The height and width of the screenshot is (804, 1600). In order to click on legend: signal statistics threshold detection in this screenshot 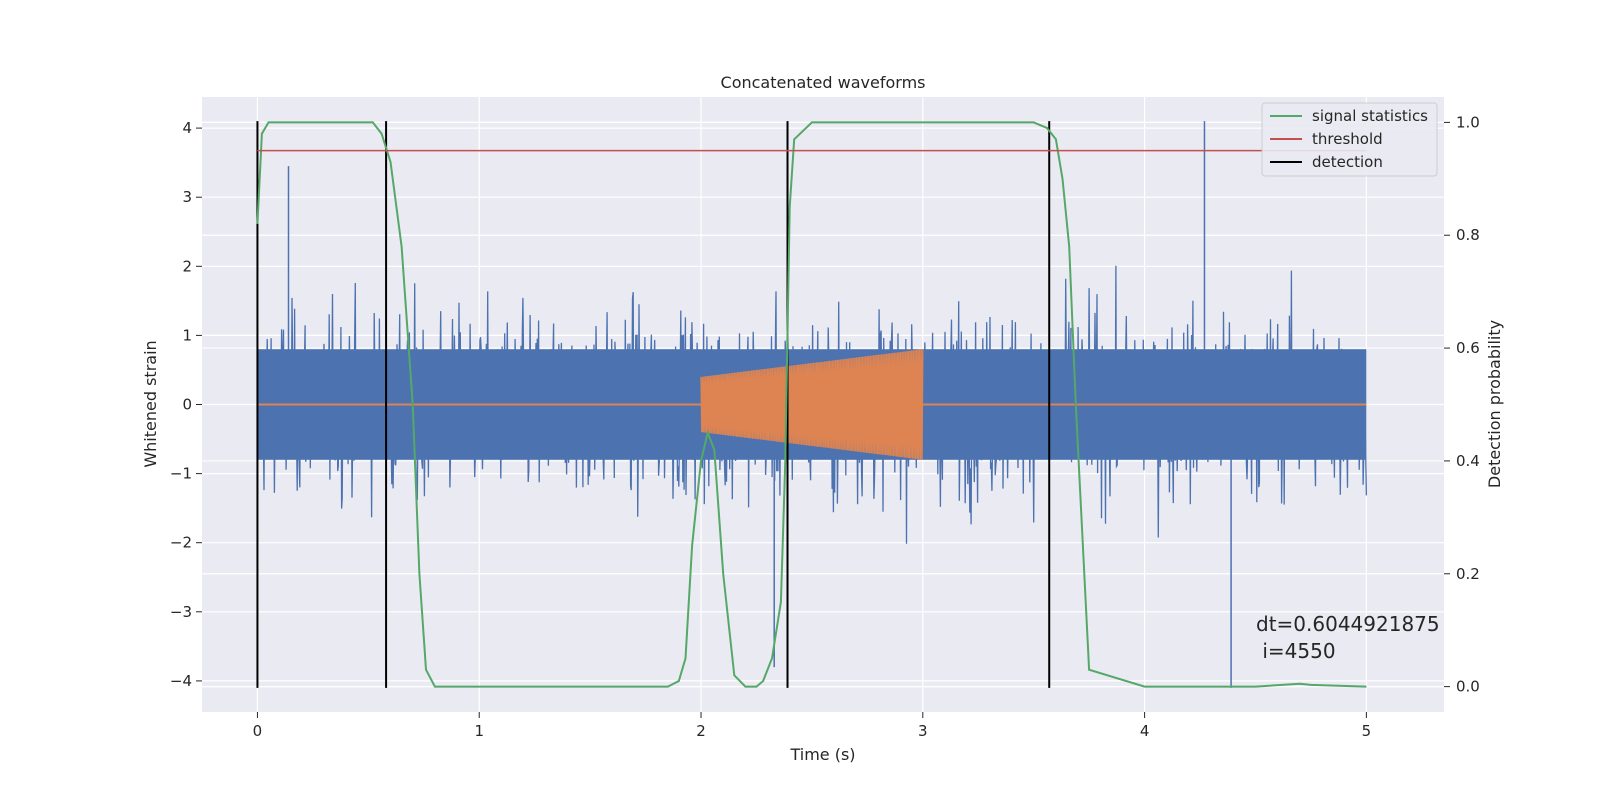, I will do `click(1349, 139)`.